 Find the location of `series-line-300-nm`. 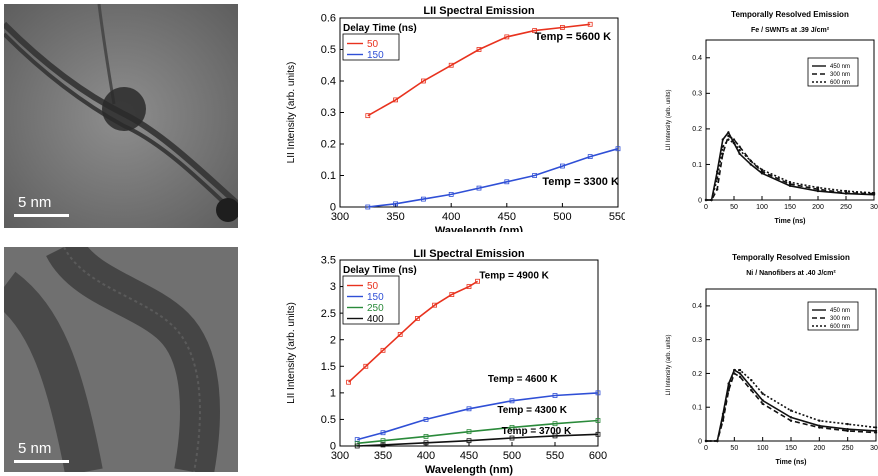

series-line-300-nm is located at coordinates (790, 167).